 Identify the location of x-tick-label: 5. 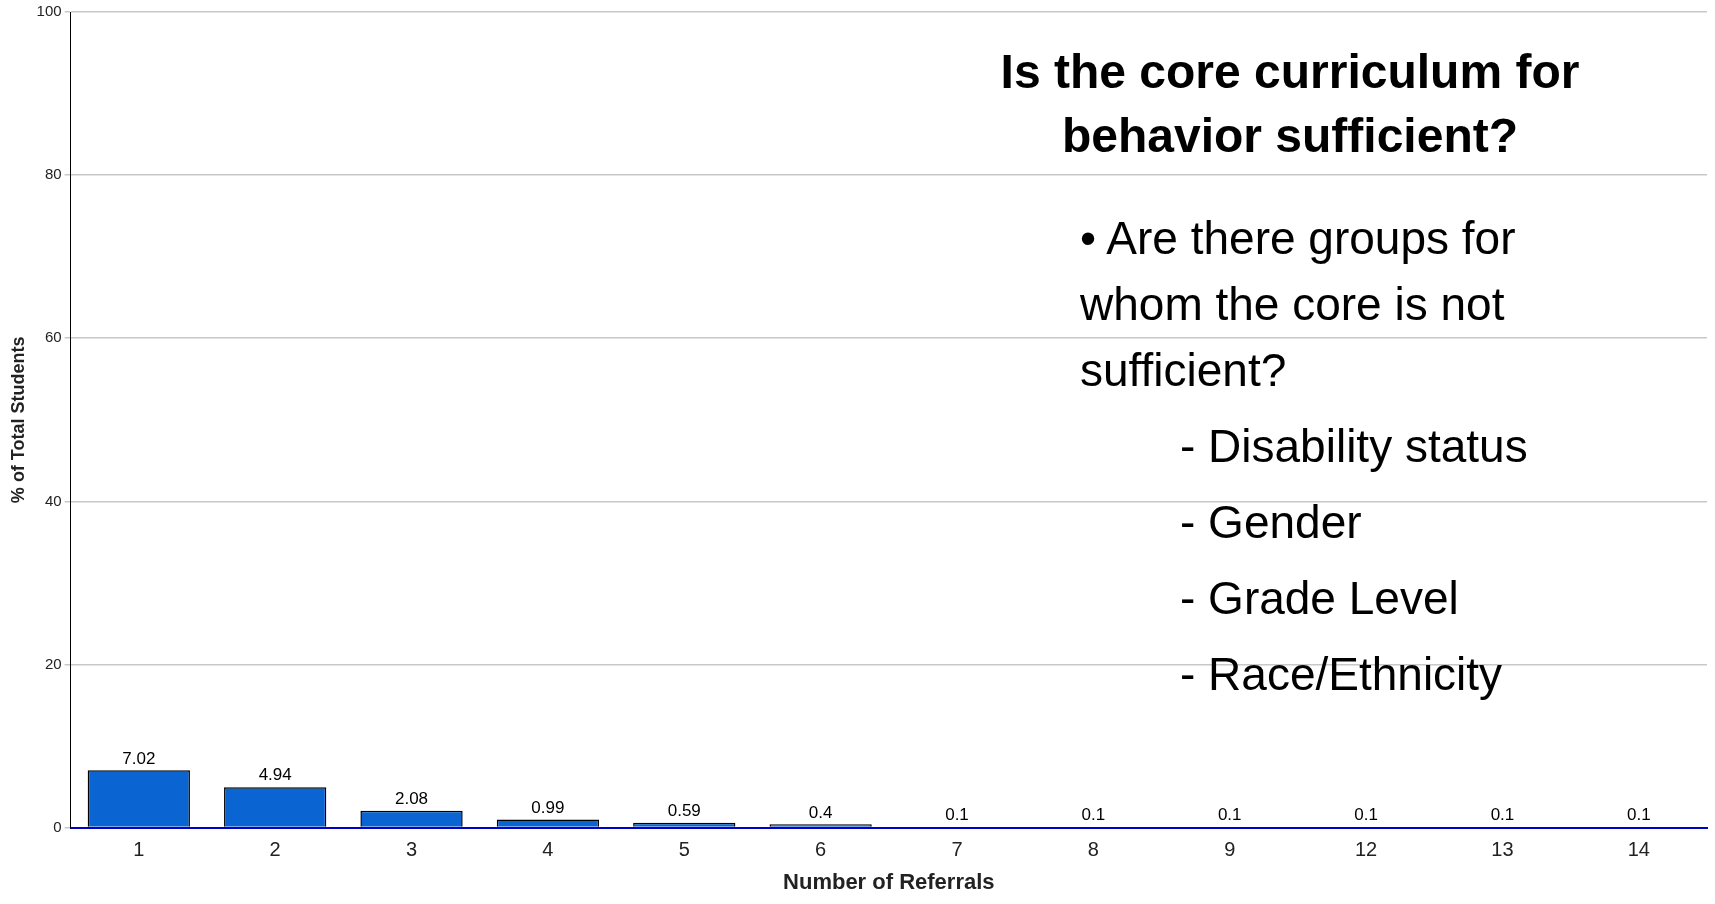
(684, 849).